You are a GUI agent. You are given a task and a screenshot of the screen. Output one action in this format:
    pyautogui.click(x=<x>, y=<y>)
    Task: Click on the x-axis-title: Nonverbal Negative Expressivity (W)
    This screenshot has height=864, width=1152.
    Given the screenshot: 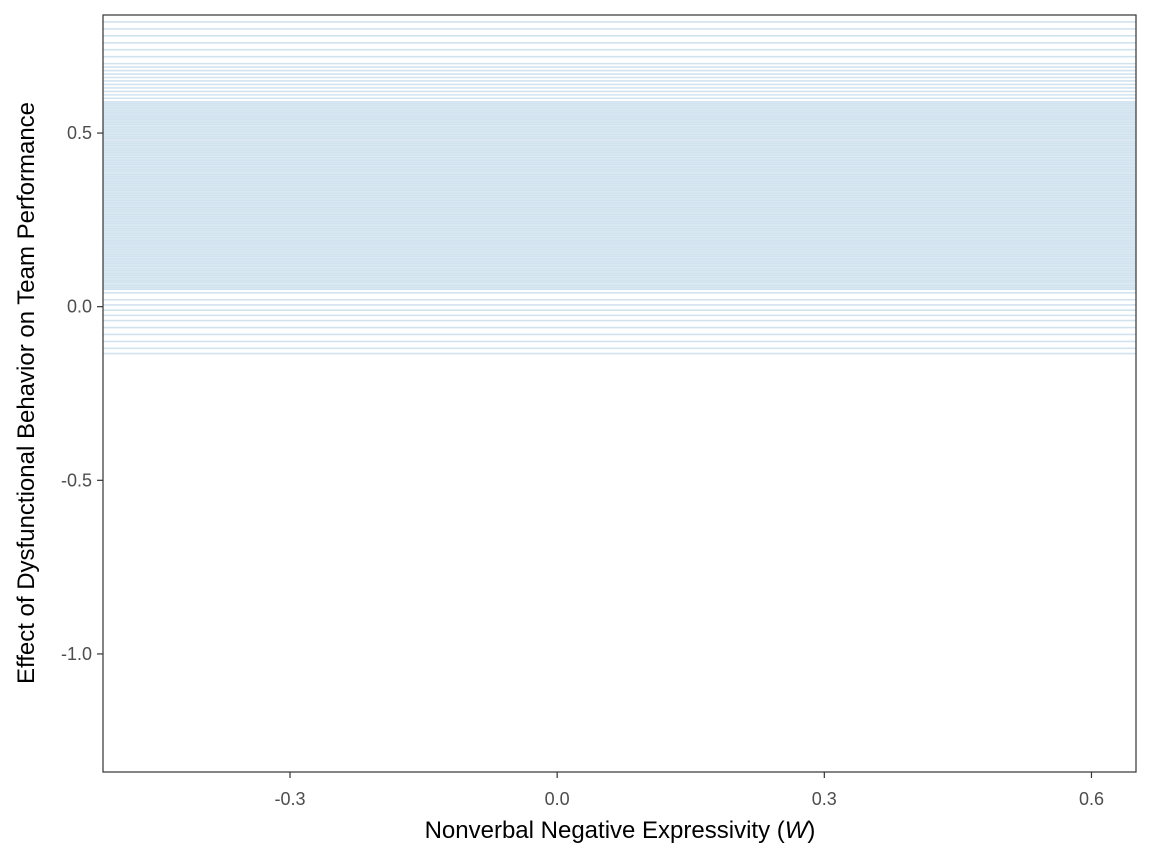 What is the action you would take?
    pyautogui.click(x=620, y=830)
    